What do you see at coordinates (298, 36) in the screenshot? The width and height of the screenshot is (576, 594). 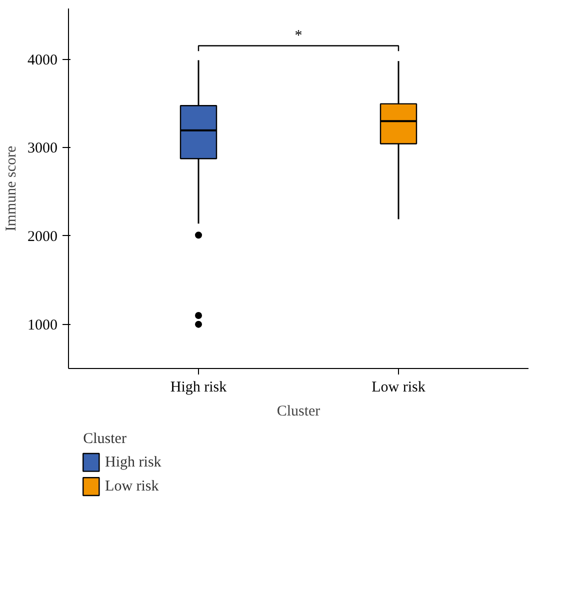 I see `annotation: *` at bounding box center [298, 36].